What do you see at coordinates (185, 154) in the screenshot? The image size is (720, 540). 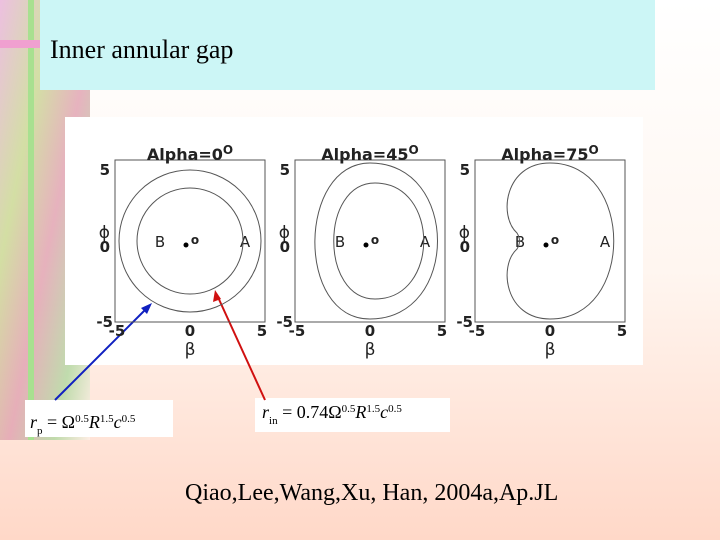 I see `panel-title-text: Alpha=0` at bounding box center [185, 154].